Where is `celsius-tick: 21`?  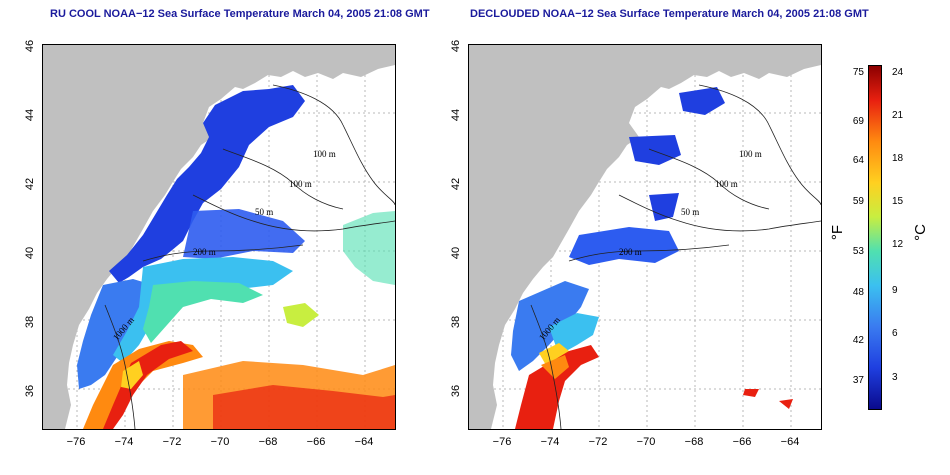 celsius-tick: 21 is located at coordinates (898, 115).